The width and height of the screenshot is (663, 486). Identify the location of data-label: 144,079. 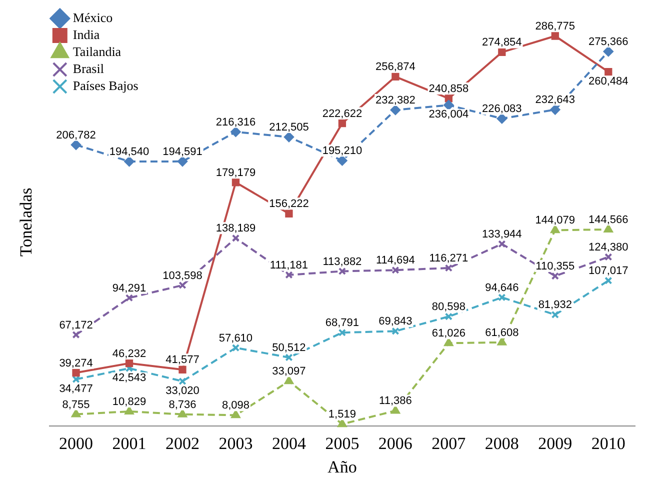
(555, 220).